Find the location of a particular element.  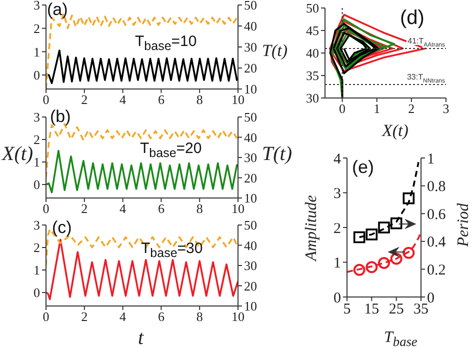

y-axis-title: Amplitude is located at coordinates (311, 228).